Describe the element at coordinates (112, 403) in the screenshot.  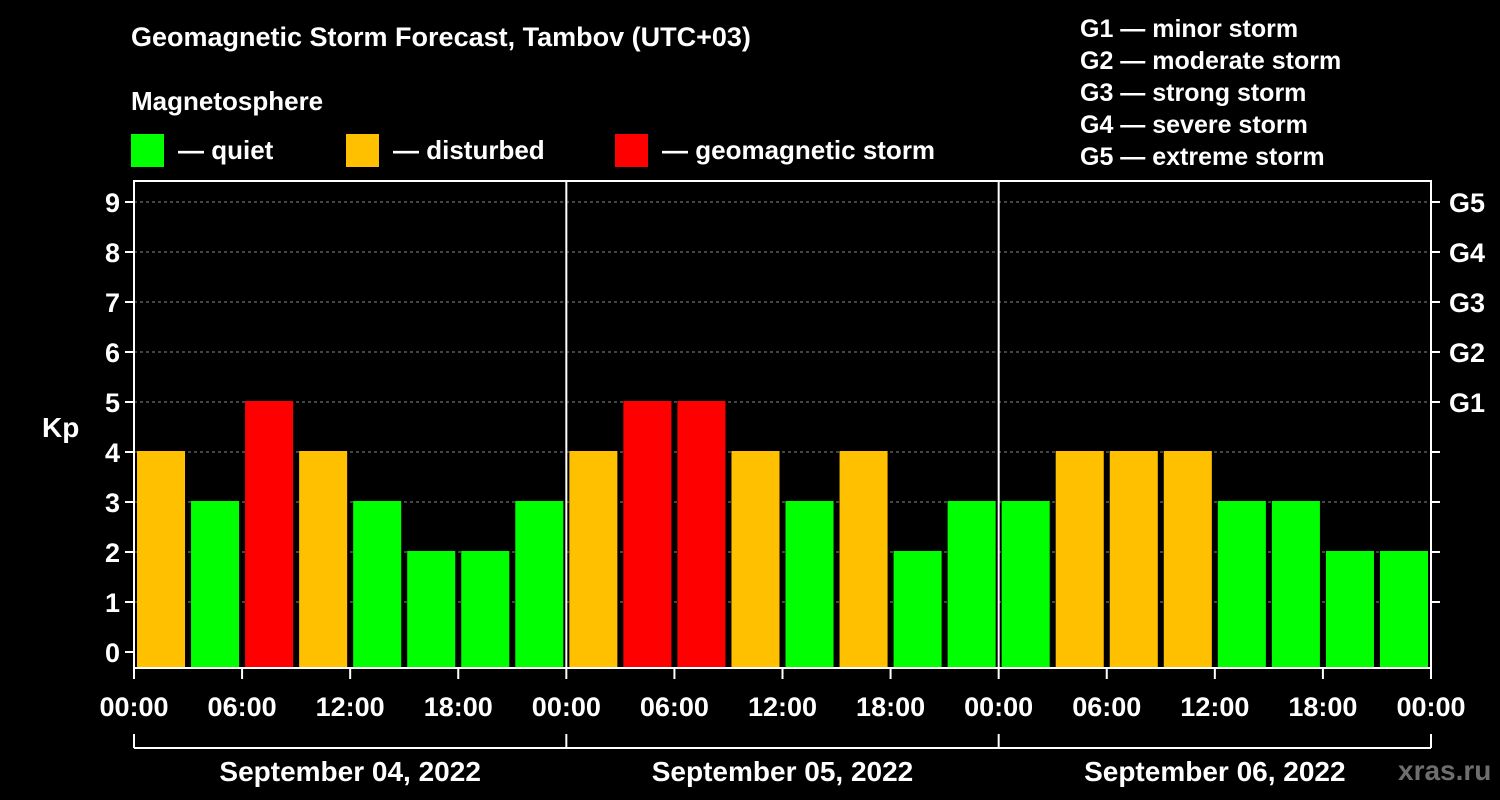
I see `y-tick-label: 5` at that location.